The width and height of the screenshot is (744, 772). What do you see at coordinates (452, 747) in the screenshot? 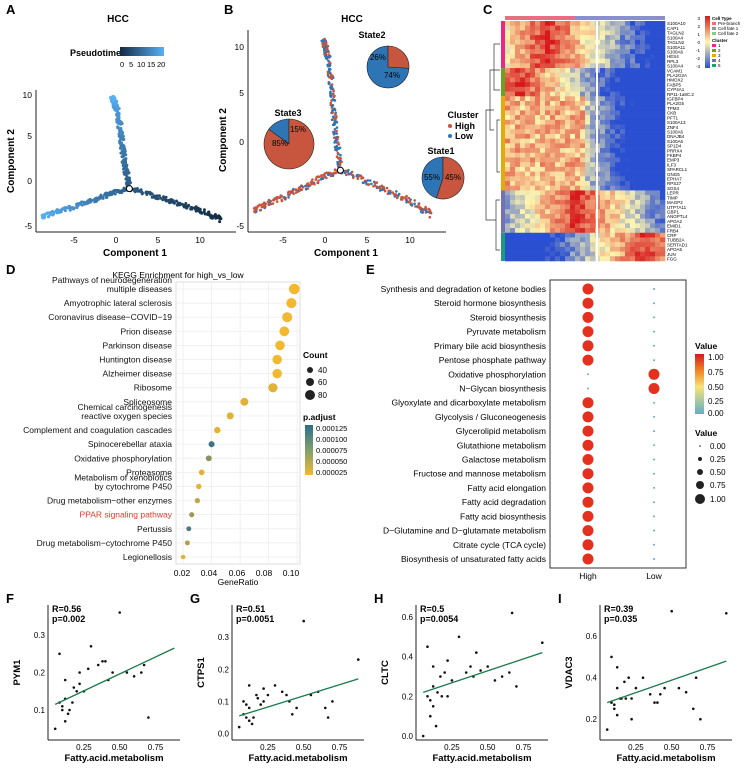
I see `scatter-xtick: 0.25` at bounding box center [452, 747].